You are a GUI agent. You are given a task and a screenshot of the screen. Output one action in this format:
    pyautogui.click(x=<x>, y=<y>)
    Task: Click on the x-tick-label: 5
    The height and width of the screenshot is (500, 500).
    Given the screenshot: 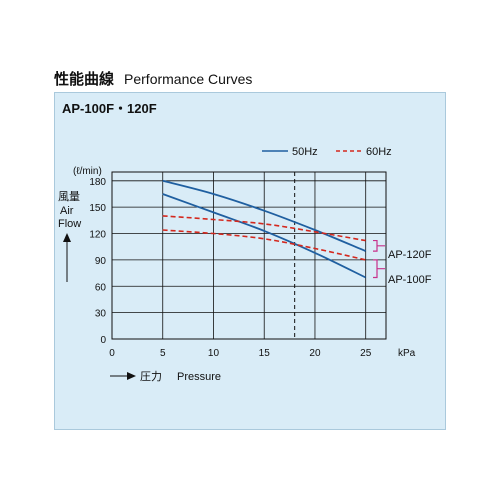 What is the action you would take?
    pyautogui.click(x=163, y=353)
    